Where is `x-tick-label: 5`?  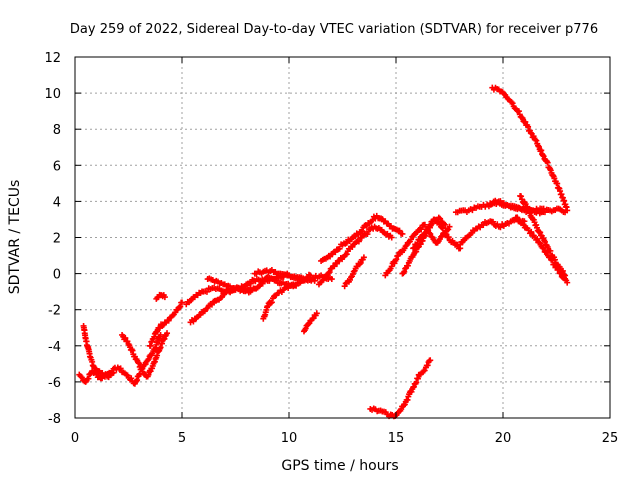
x-tick-label: 5 is located at coordinates (182, 438).